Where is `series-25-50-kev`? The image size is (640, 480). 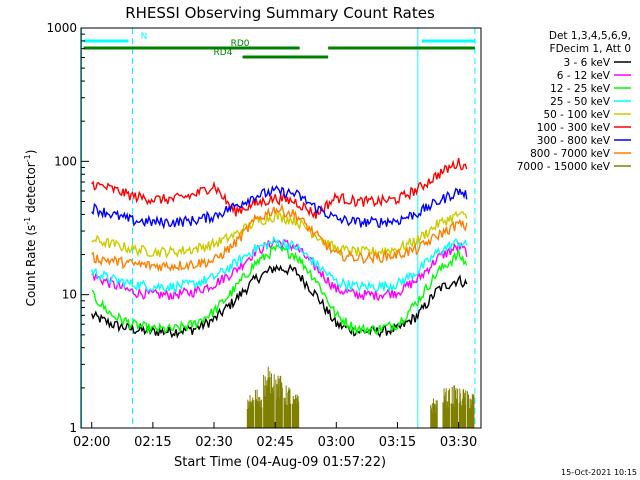
series-25-50-kev is located at coordinates (279, 265).